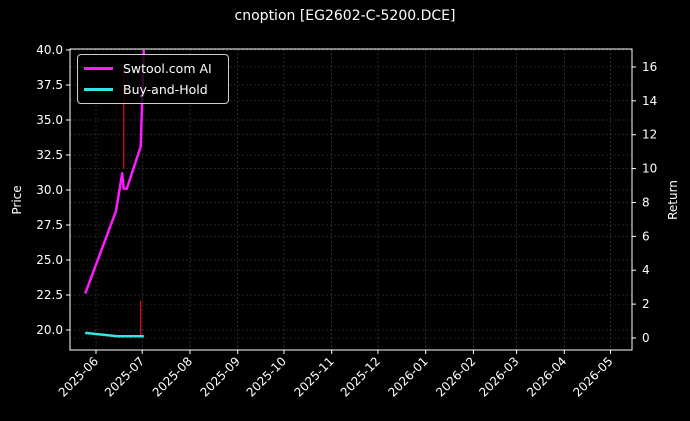  I want to click on right-tick-label: 12, so click(649, 135).